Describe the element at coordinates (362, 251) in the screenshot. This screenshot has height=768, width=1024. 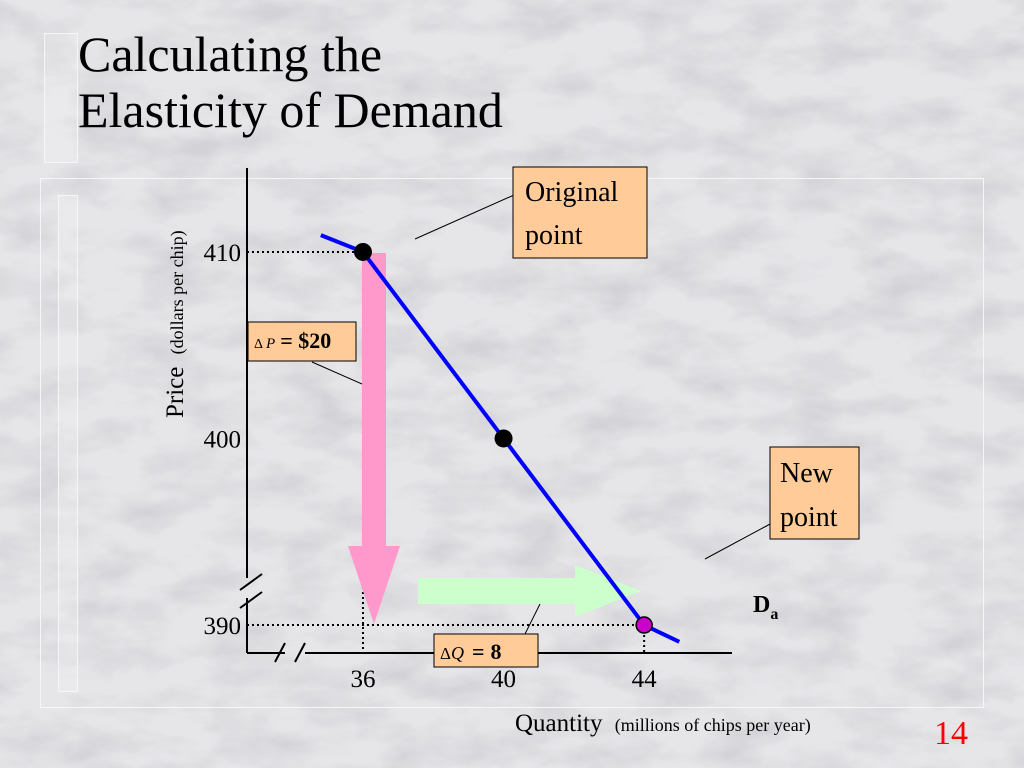
I see `original-point-marker` at that location.